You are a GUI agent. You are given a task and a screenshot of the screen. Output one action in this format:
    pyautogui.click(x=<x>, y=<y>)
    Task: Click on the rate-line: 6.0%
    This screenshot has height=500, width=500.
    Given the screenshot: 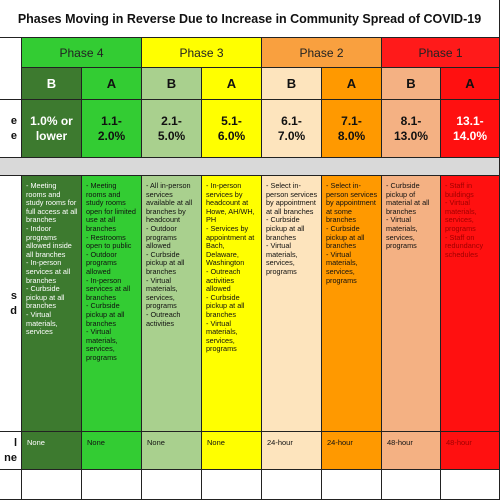 What is the action you would take?
    pyautogui.click(x=231, y=135)
    